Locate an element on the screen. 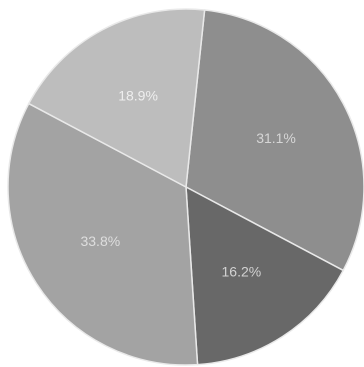  slice-value-label: 18.9% is located at coordinates (138, 96).